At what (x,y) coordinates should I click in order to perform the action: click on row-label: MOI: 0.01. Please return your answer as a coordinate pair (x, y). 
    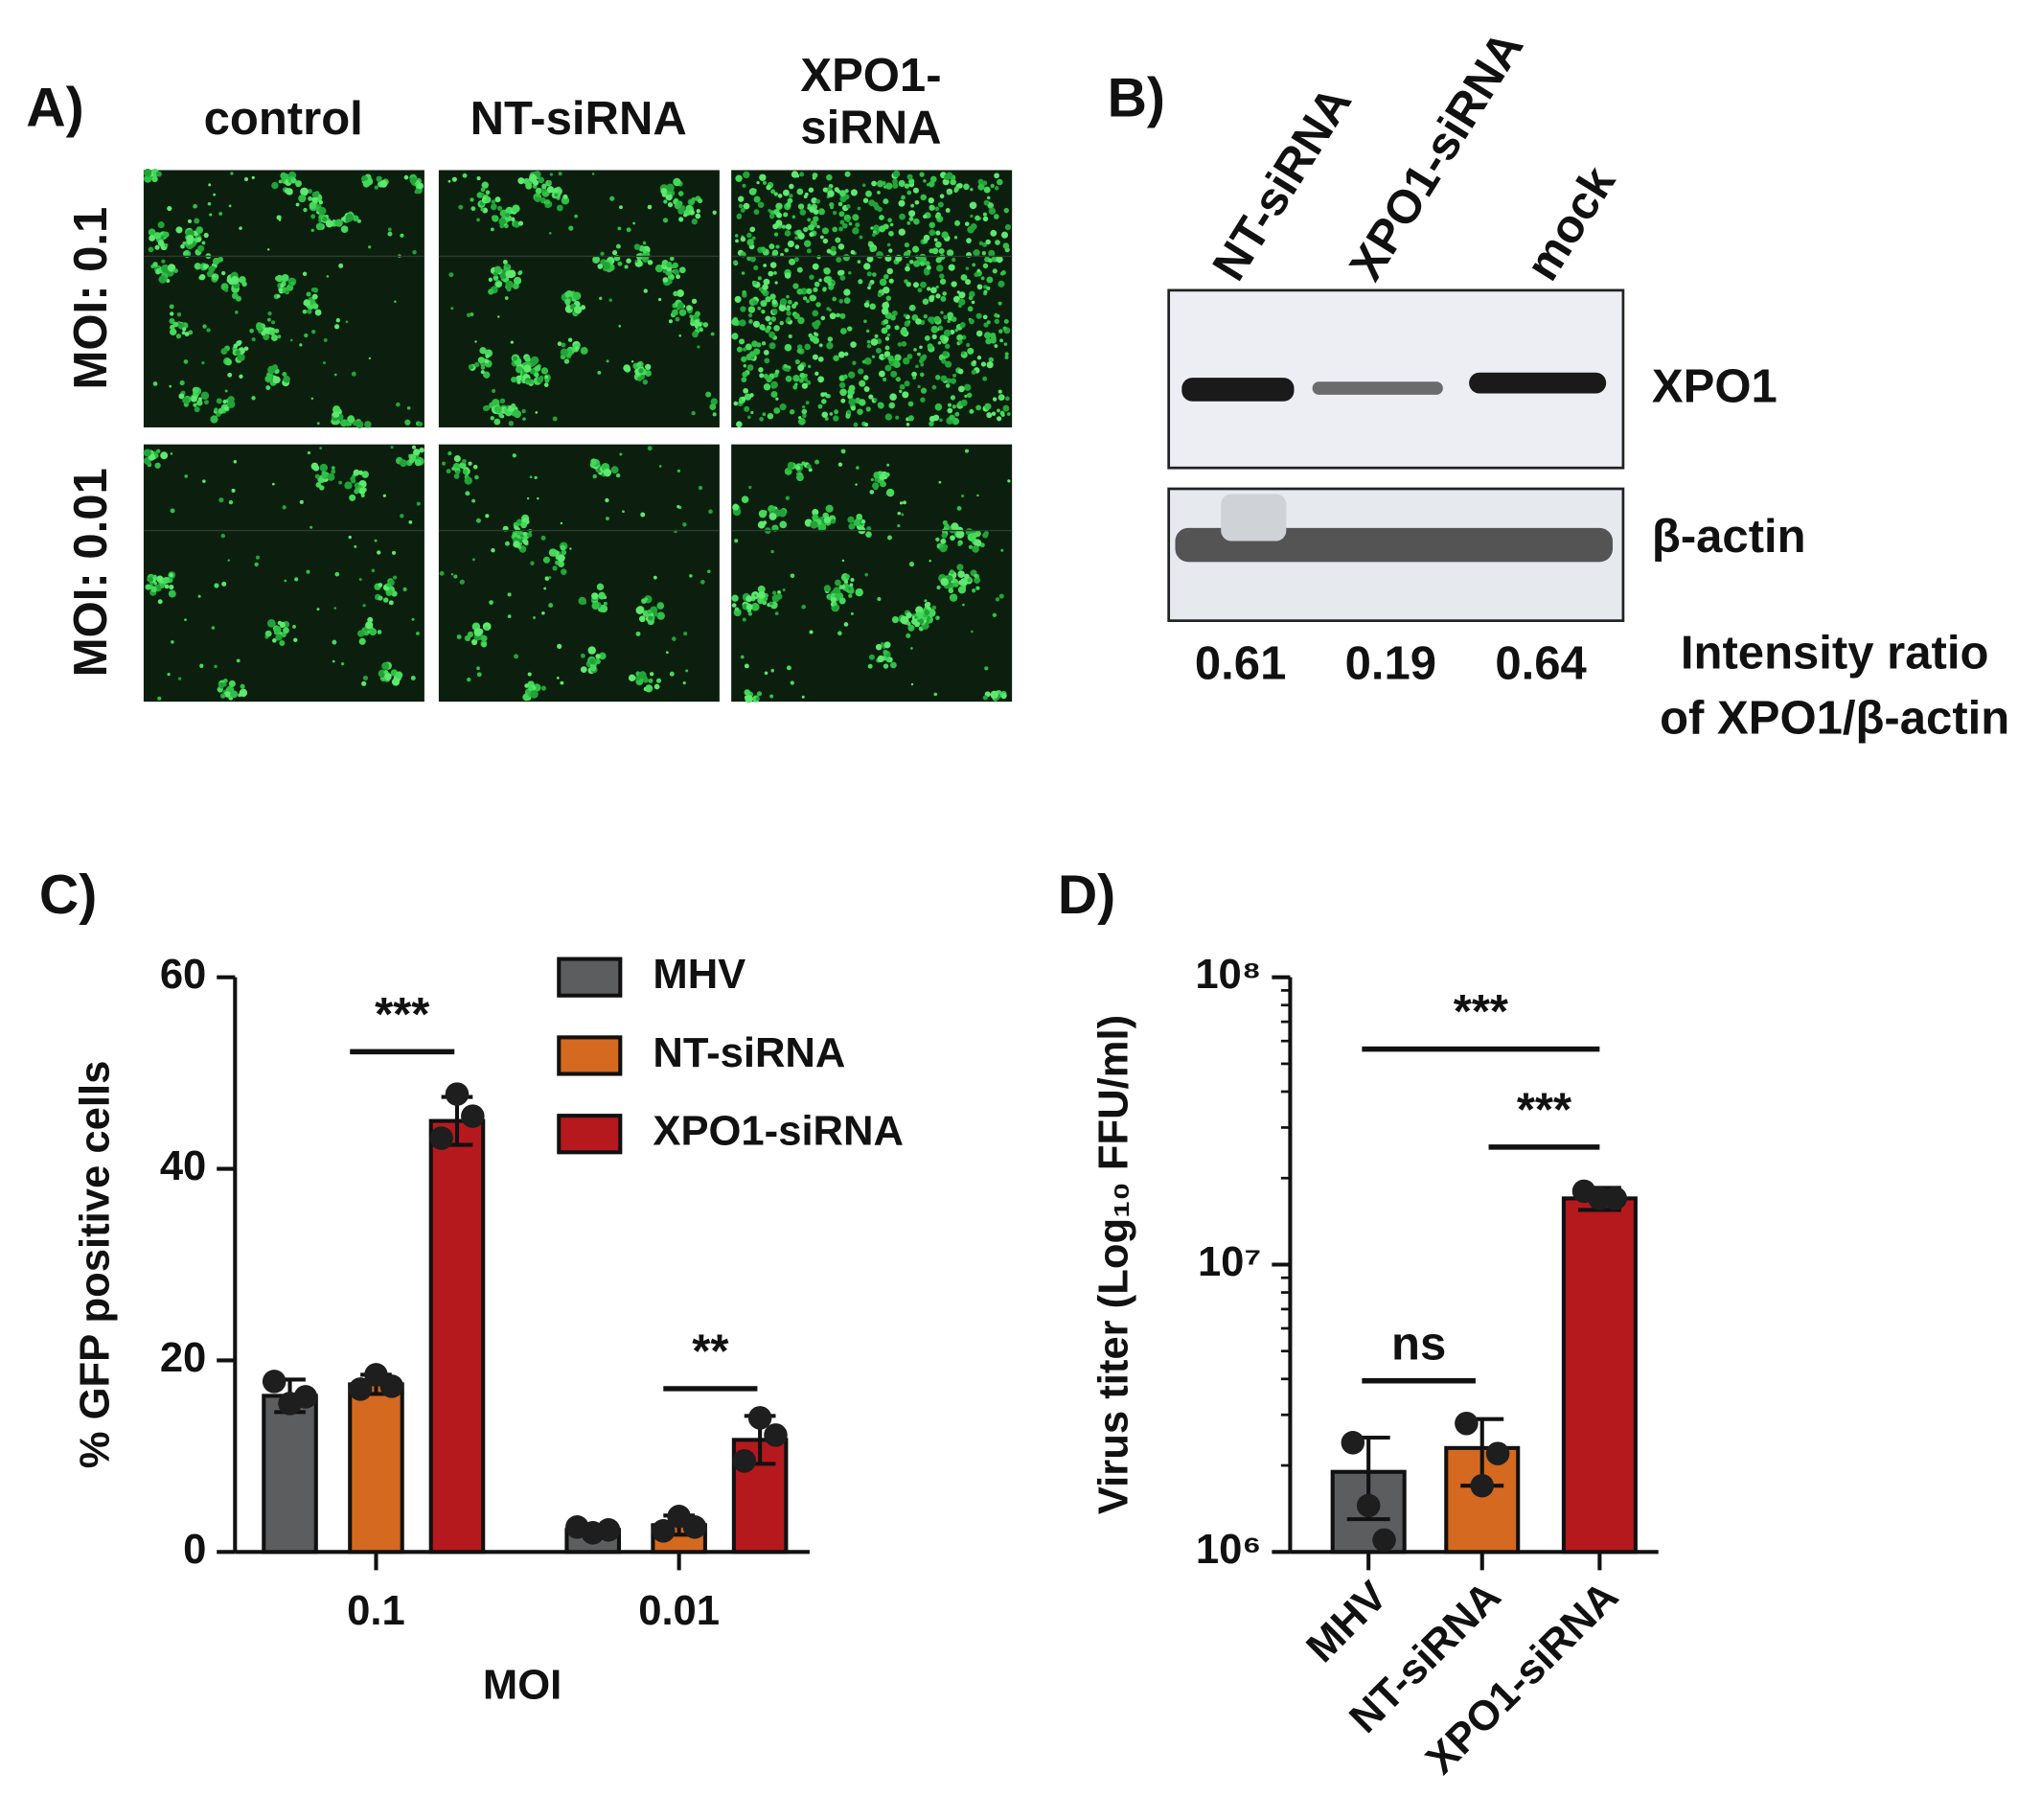
    Looking at the image, I should click on (91, 572).